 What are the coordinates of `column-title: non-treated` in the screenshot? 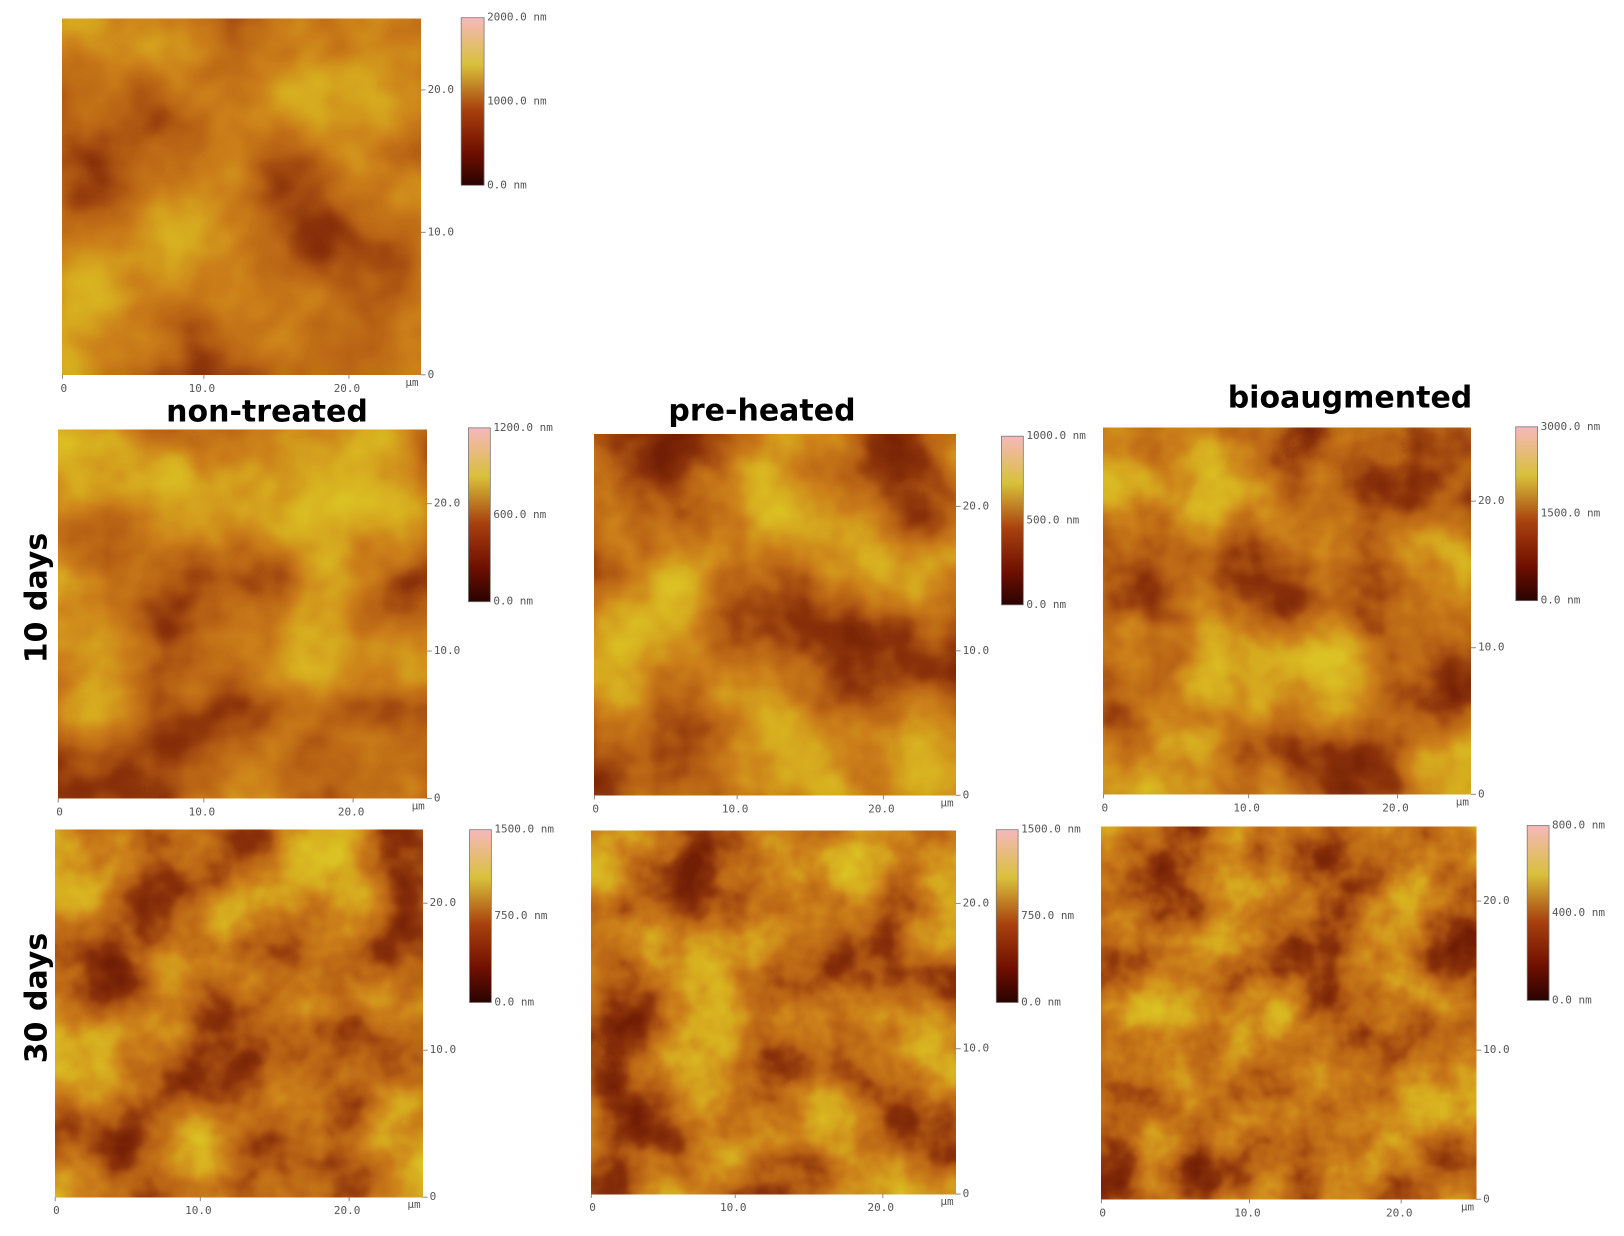 It's located at (267, 412).